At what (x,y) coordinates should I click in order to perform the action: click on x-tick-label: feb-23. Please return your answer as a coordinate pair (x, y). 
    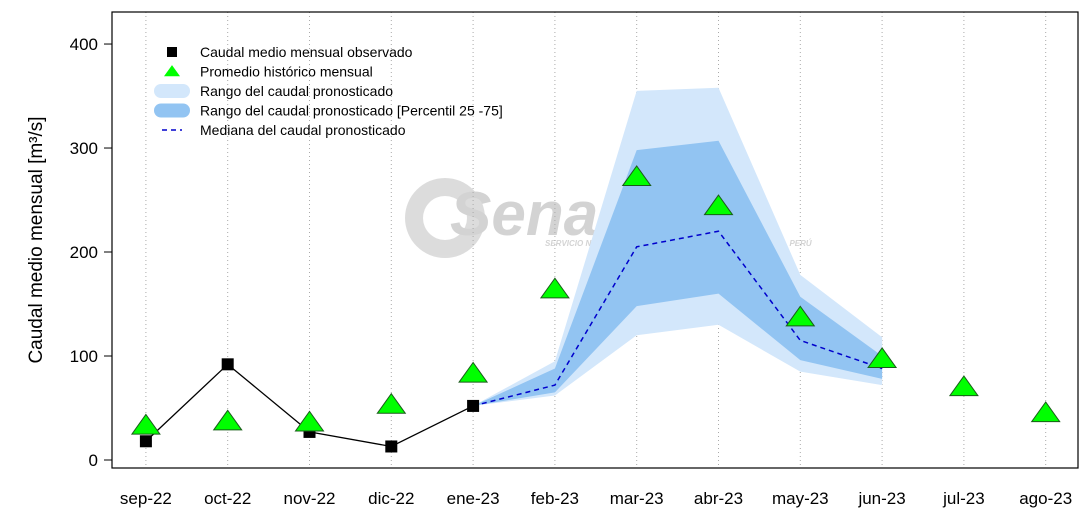
    Looking at the image, I should click on (555, 498).